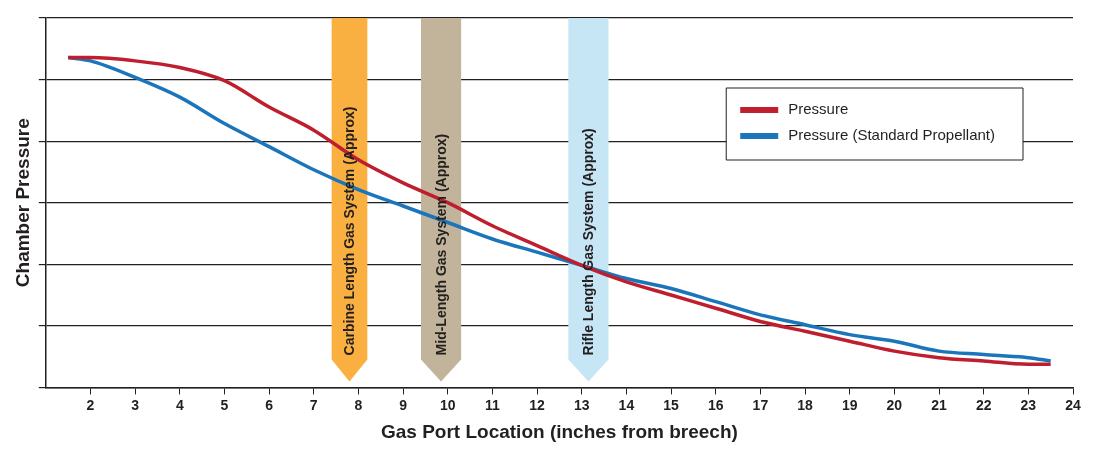  I want to click on x-tick-label: 8, so click(358, 404).